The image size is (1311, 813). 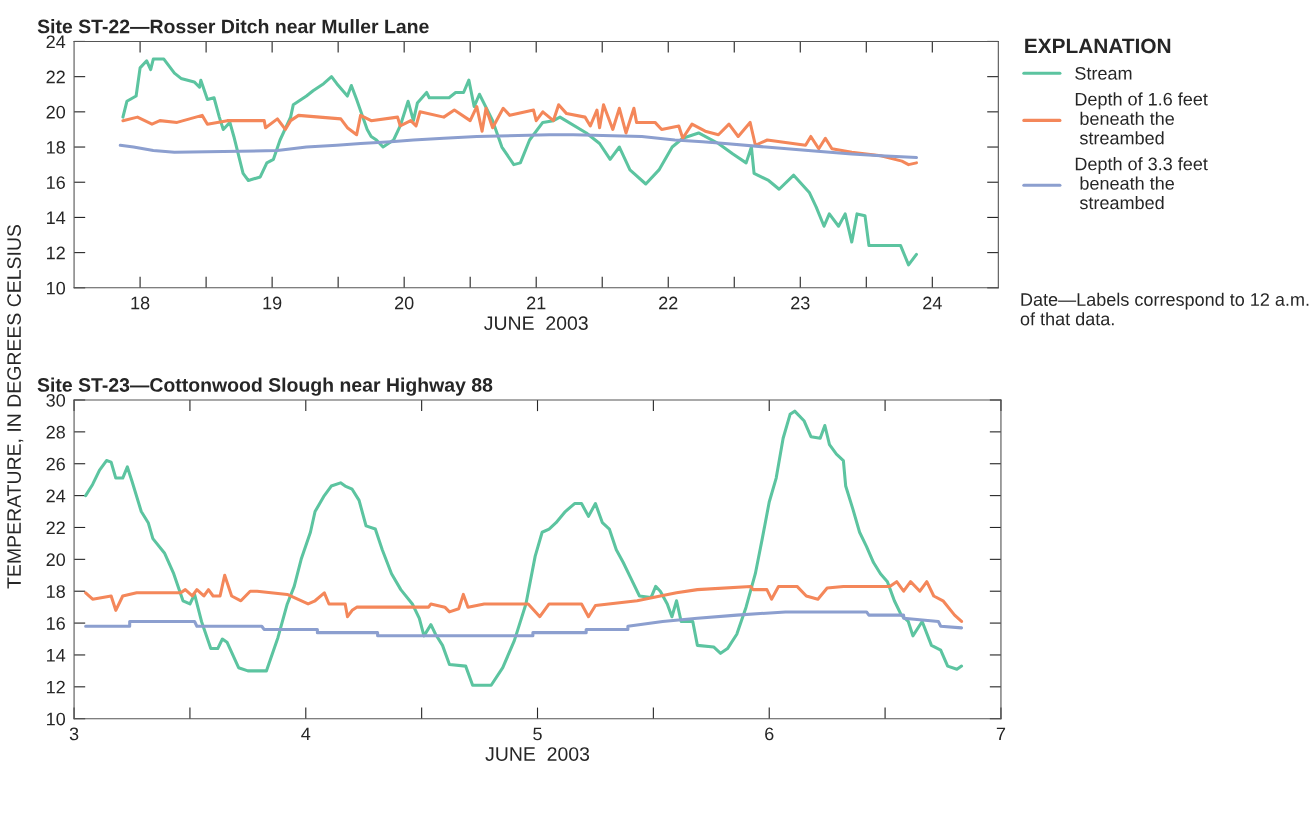 What do you see at coordinates (1001, 734) in the screenshot?
I see `x-tick-label: 7` at bounding box center [1001, 734].